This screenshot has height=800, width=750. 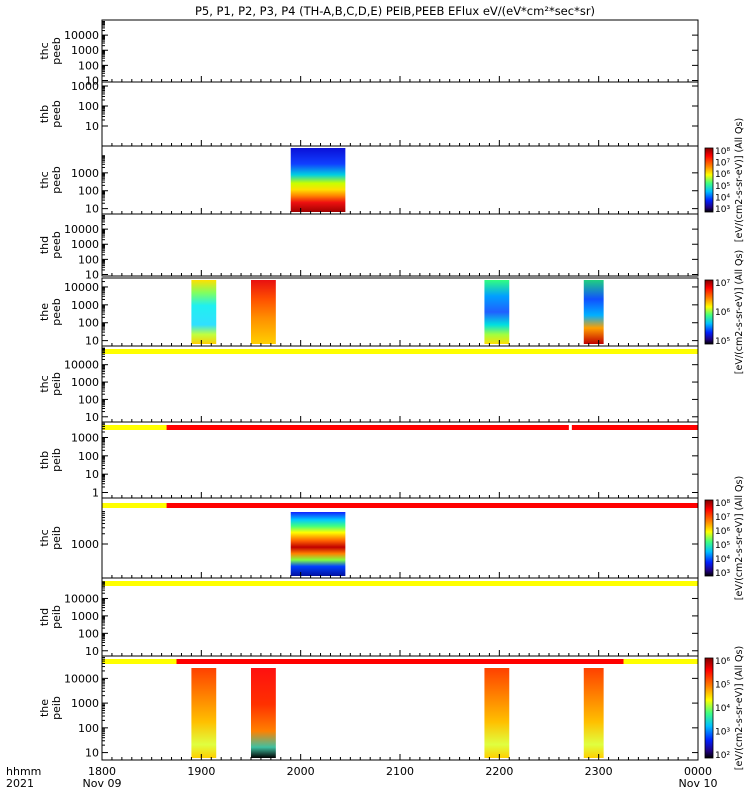 What do you see at coordinates (368, 247) in the screenshot?
I see `panel-thd-peeb: 10000 1000 100 10 thdpeeb` at bounding box center [368, 247].